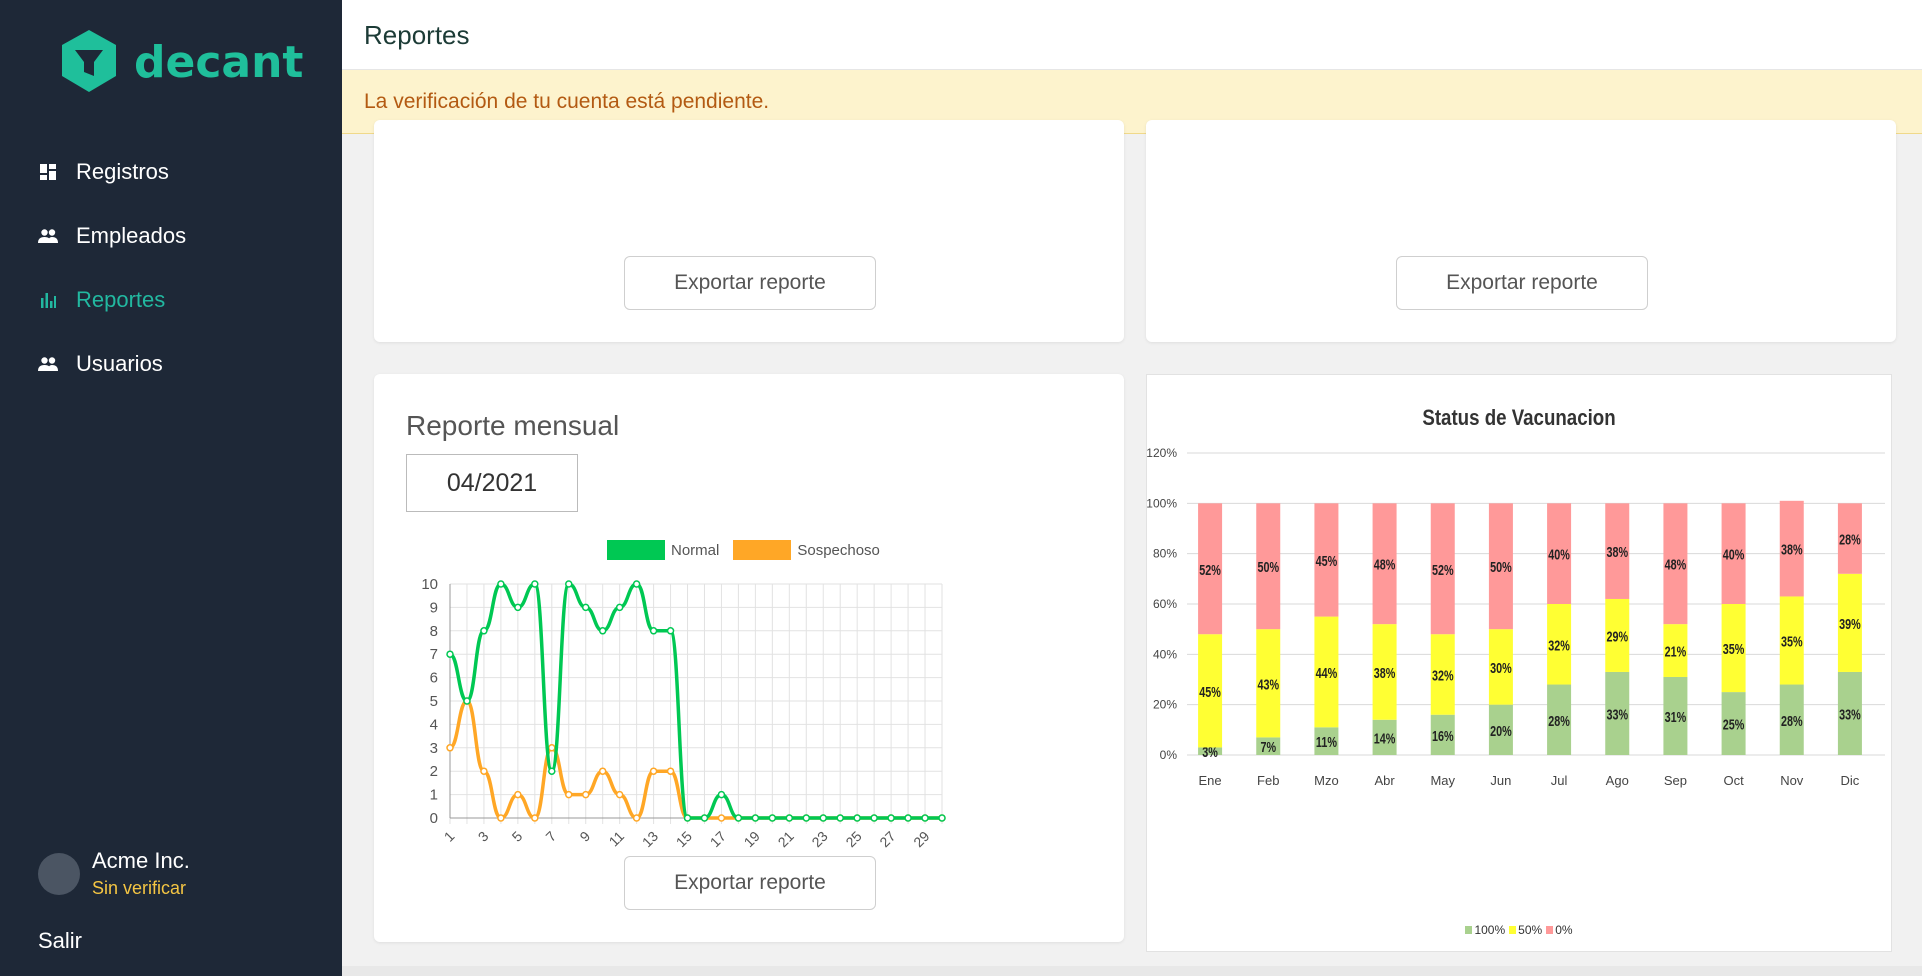 The image size is (1922, 976). I want to click on y-tick-label: 0, so click(434, 818).